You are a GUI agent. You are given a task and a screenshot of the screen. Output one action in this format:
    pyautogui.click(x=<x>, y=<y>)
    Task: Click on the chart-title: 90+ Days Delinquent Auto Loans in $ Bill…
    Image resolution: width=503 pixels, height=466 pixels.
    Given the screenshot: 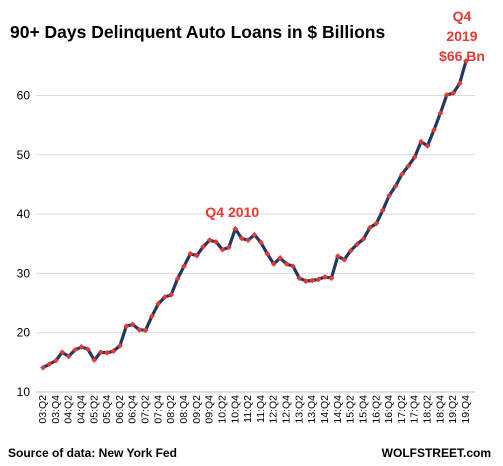 What is the action you would take?
    pyautogui.click(x=198, y=32)
    